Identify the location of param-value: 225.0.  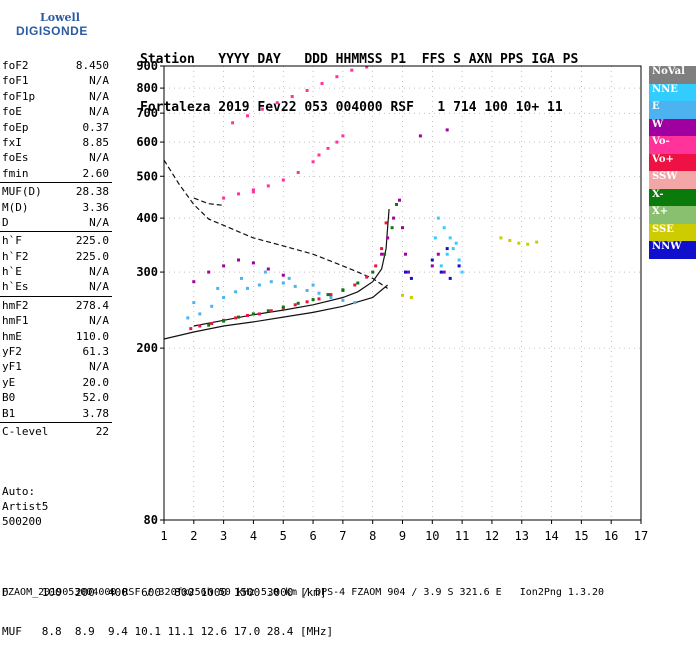
(92, 256).